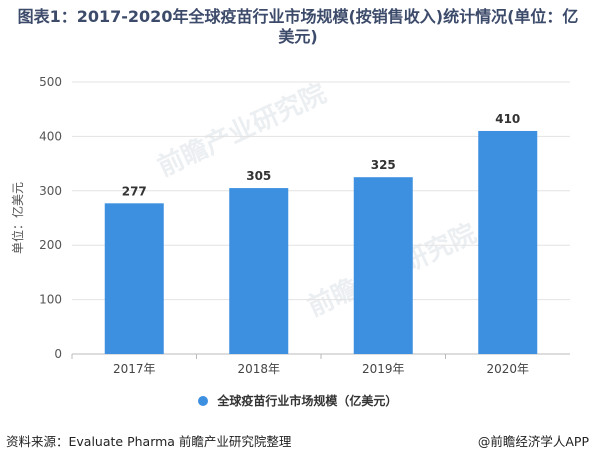  Describe the element at coordinates (134, 369) in the screenshot. I see `x-tick-label: 2017年` at that location.